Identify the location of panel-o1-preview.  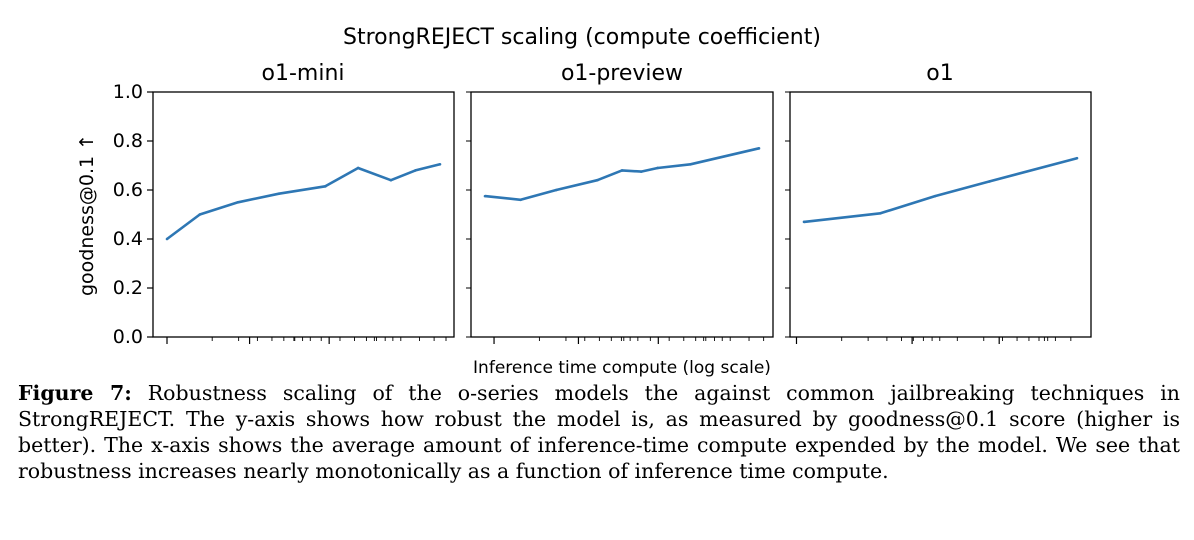
(620, 217).